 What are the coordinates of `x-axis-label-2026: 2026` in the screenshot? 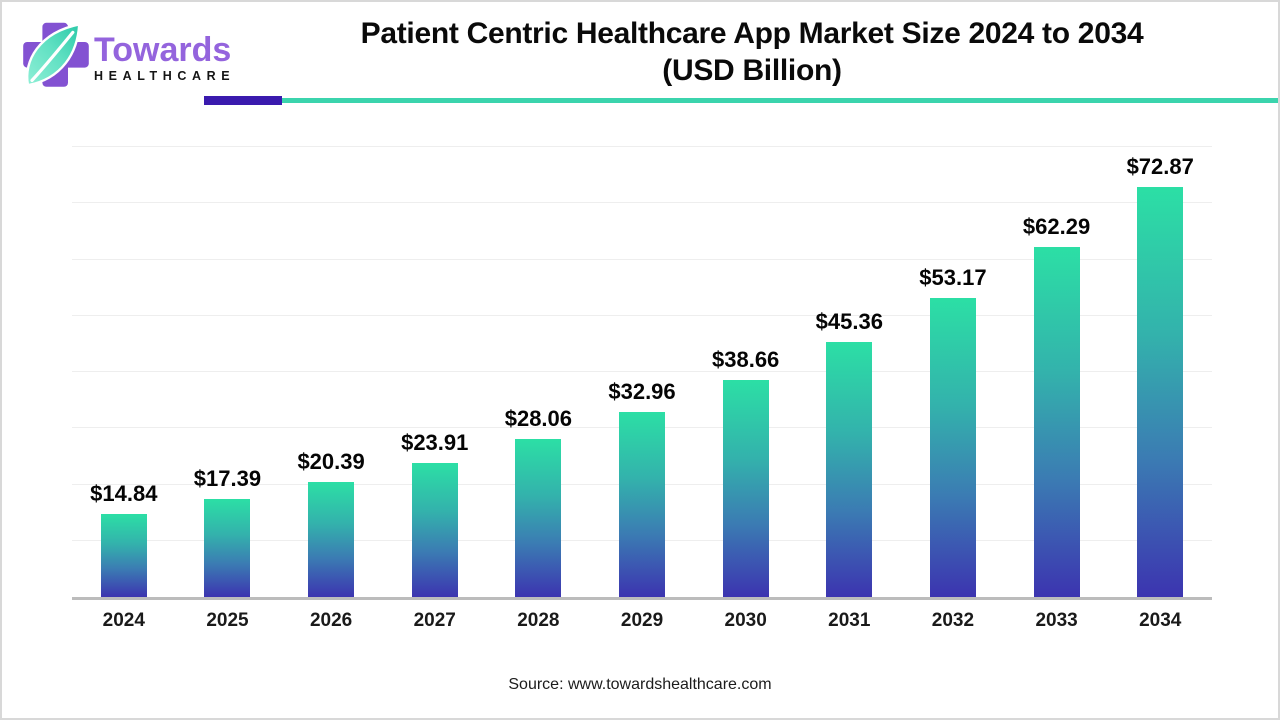 It's located at (331, 620).